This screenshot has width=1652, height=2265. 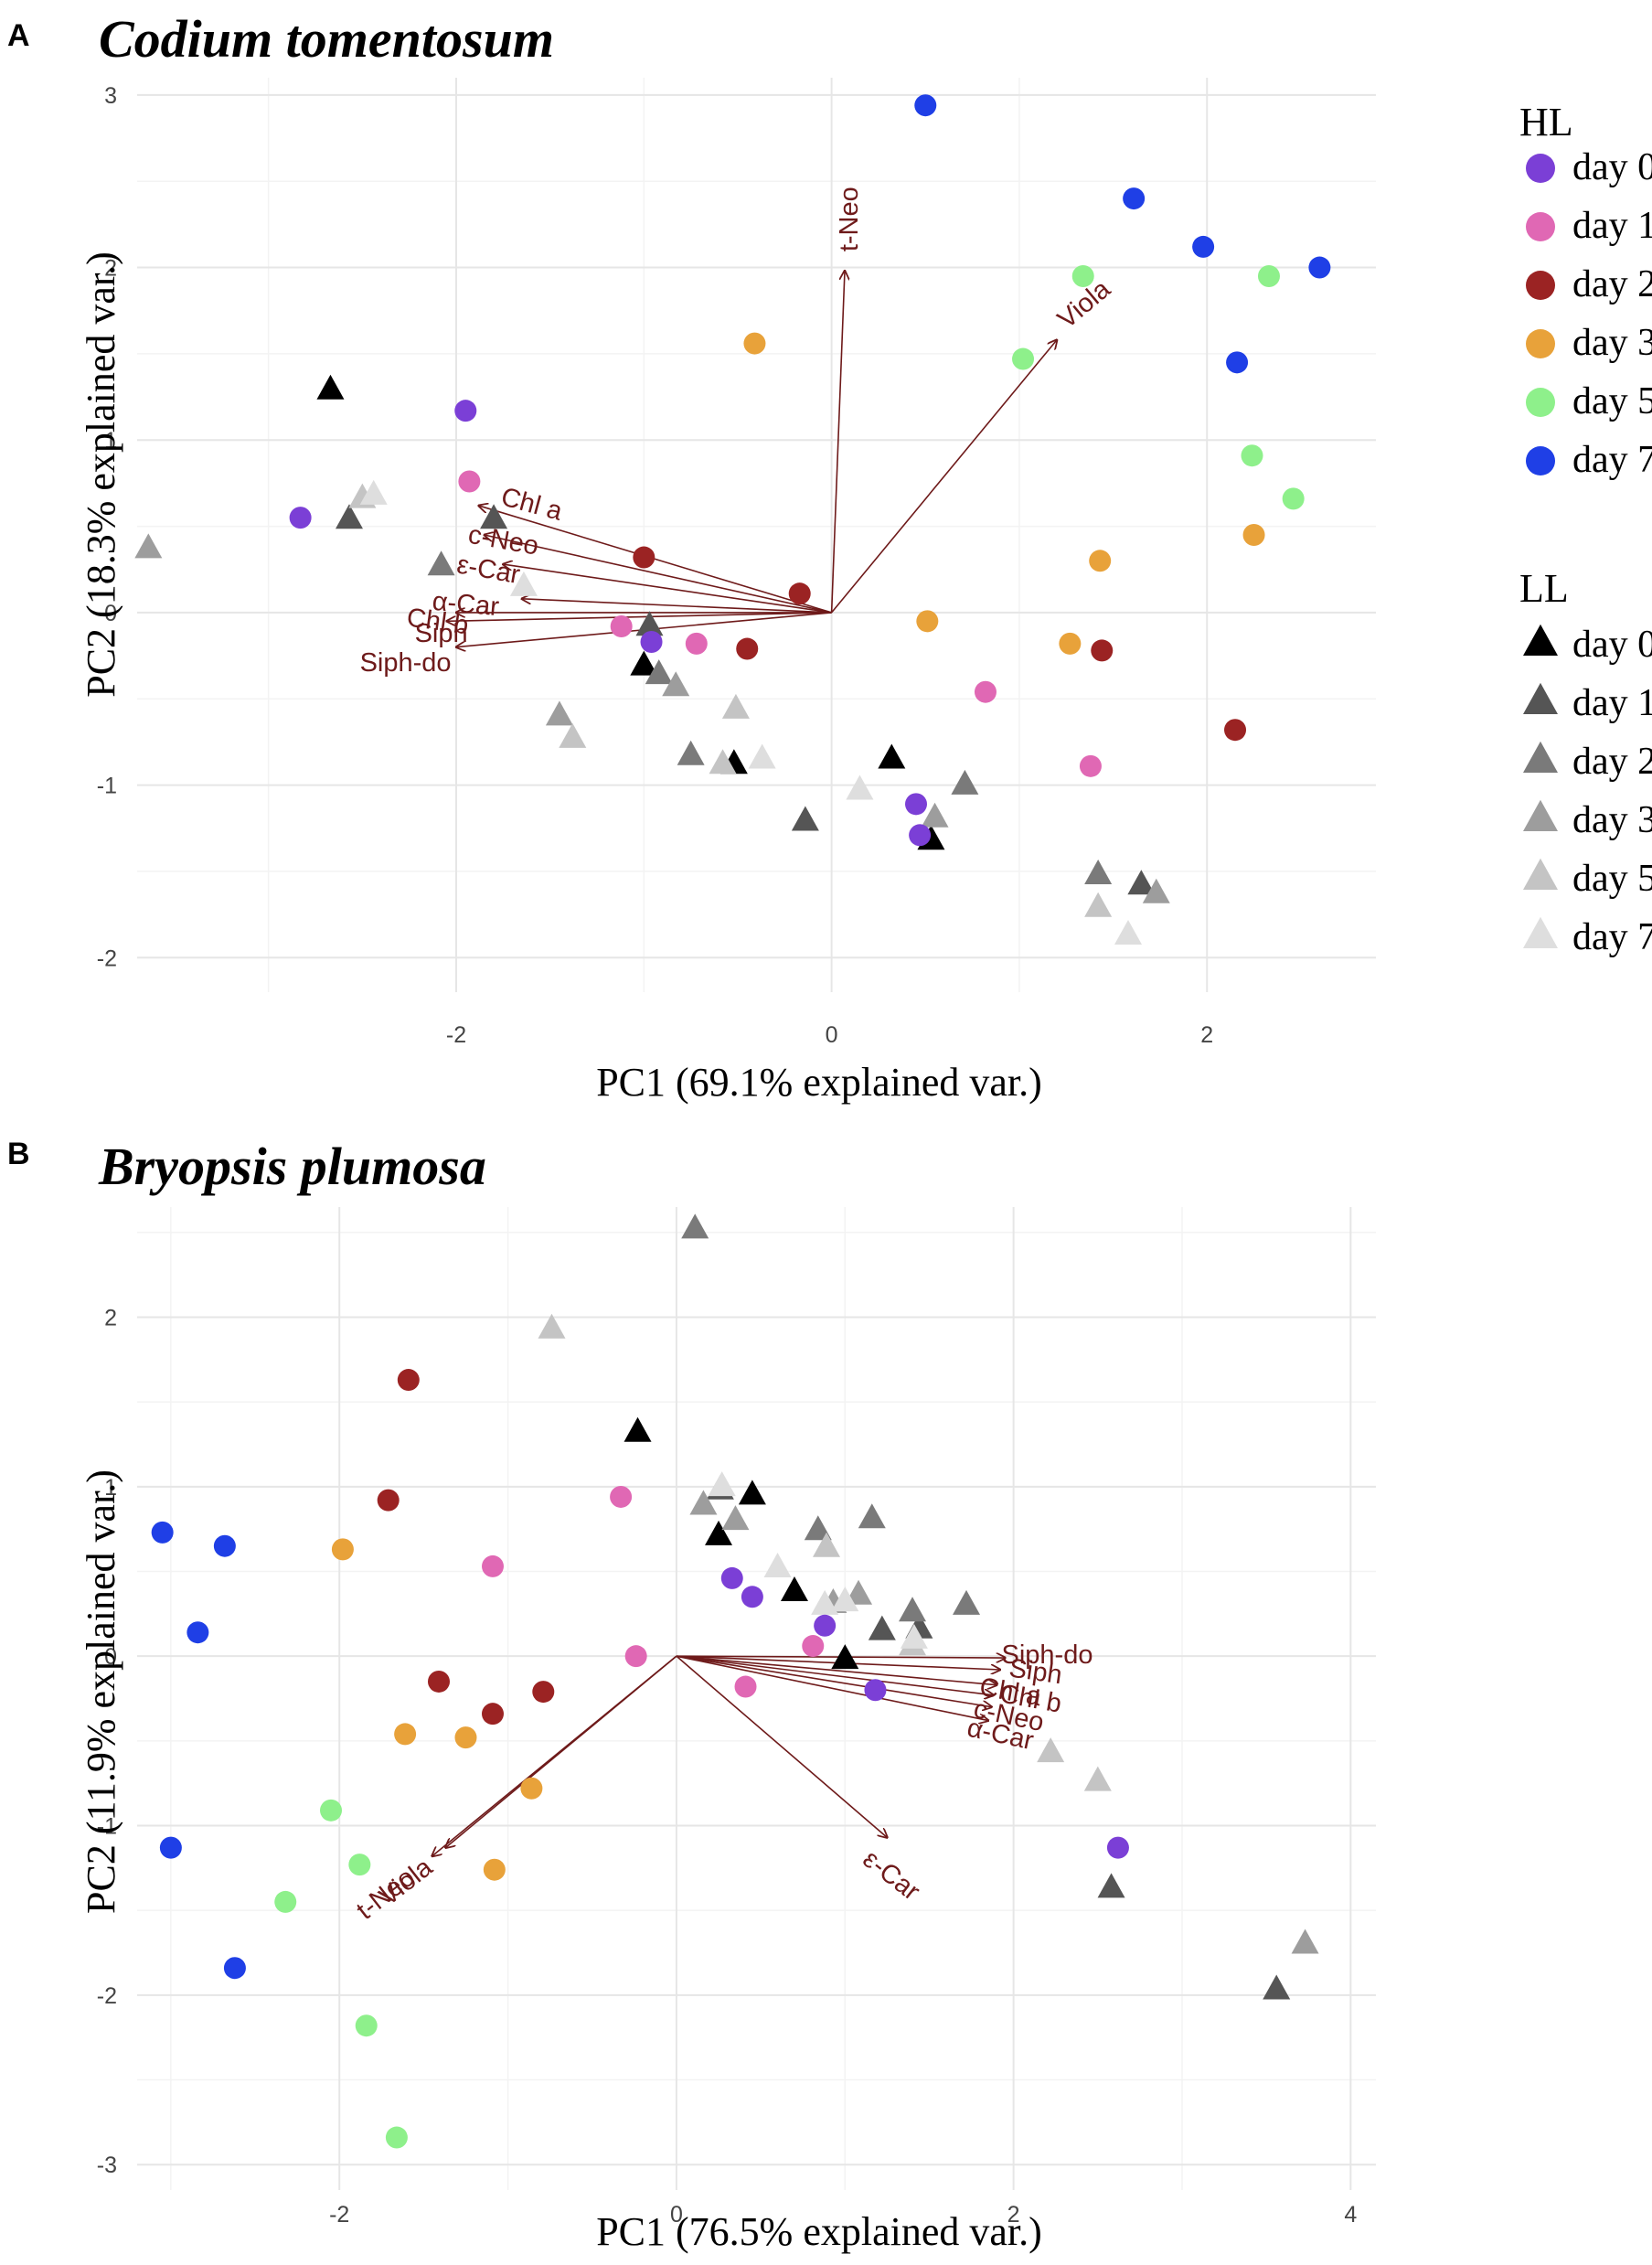 I want to click on panel-a-letter: A, so click(x=19, y=35).